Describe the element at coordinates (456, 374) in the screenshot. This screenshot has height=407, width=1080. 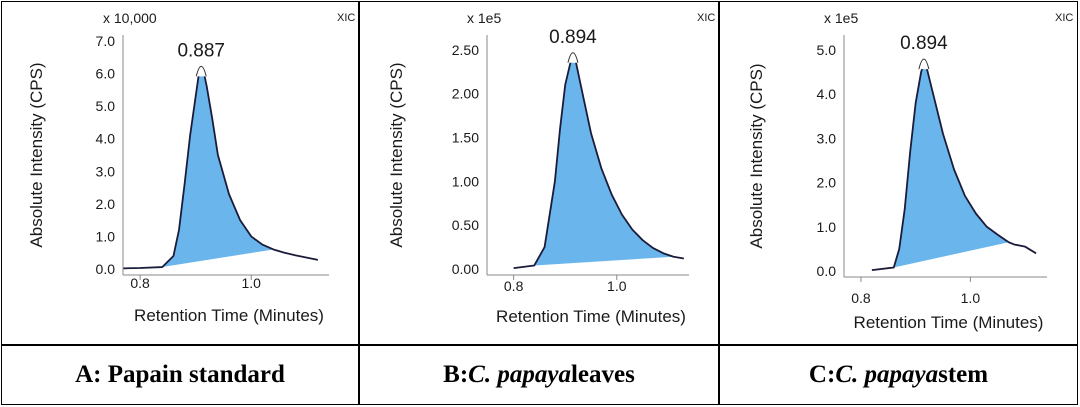
I see `caption-b-prefix: B:` at that location.